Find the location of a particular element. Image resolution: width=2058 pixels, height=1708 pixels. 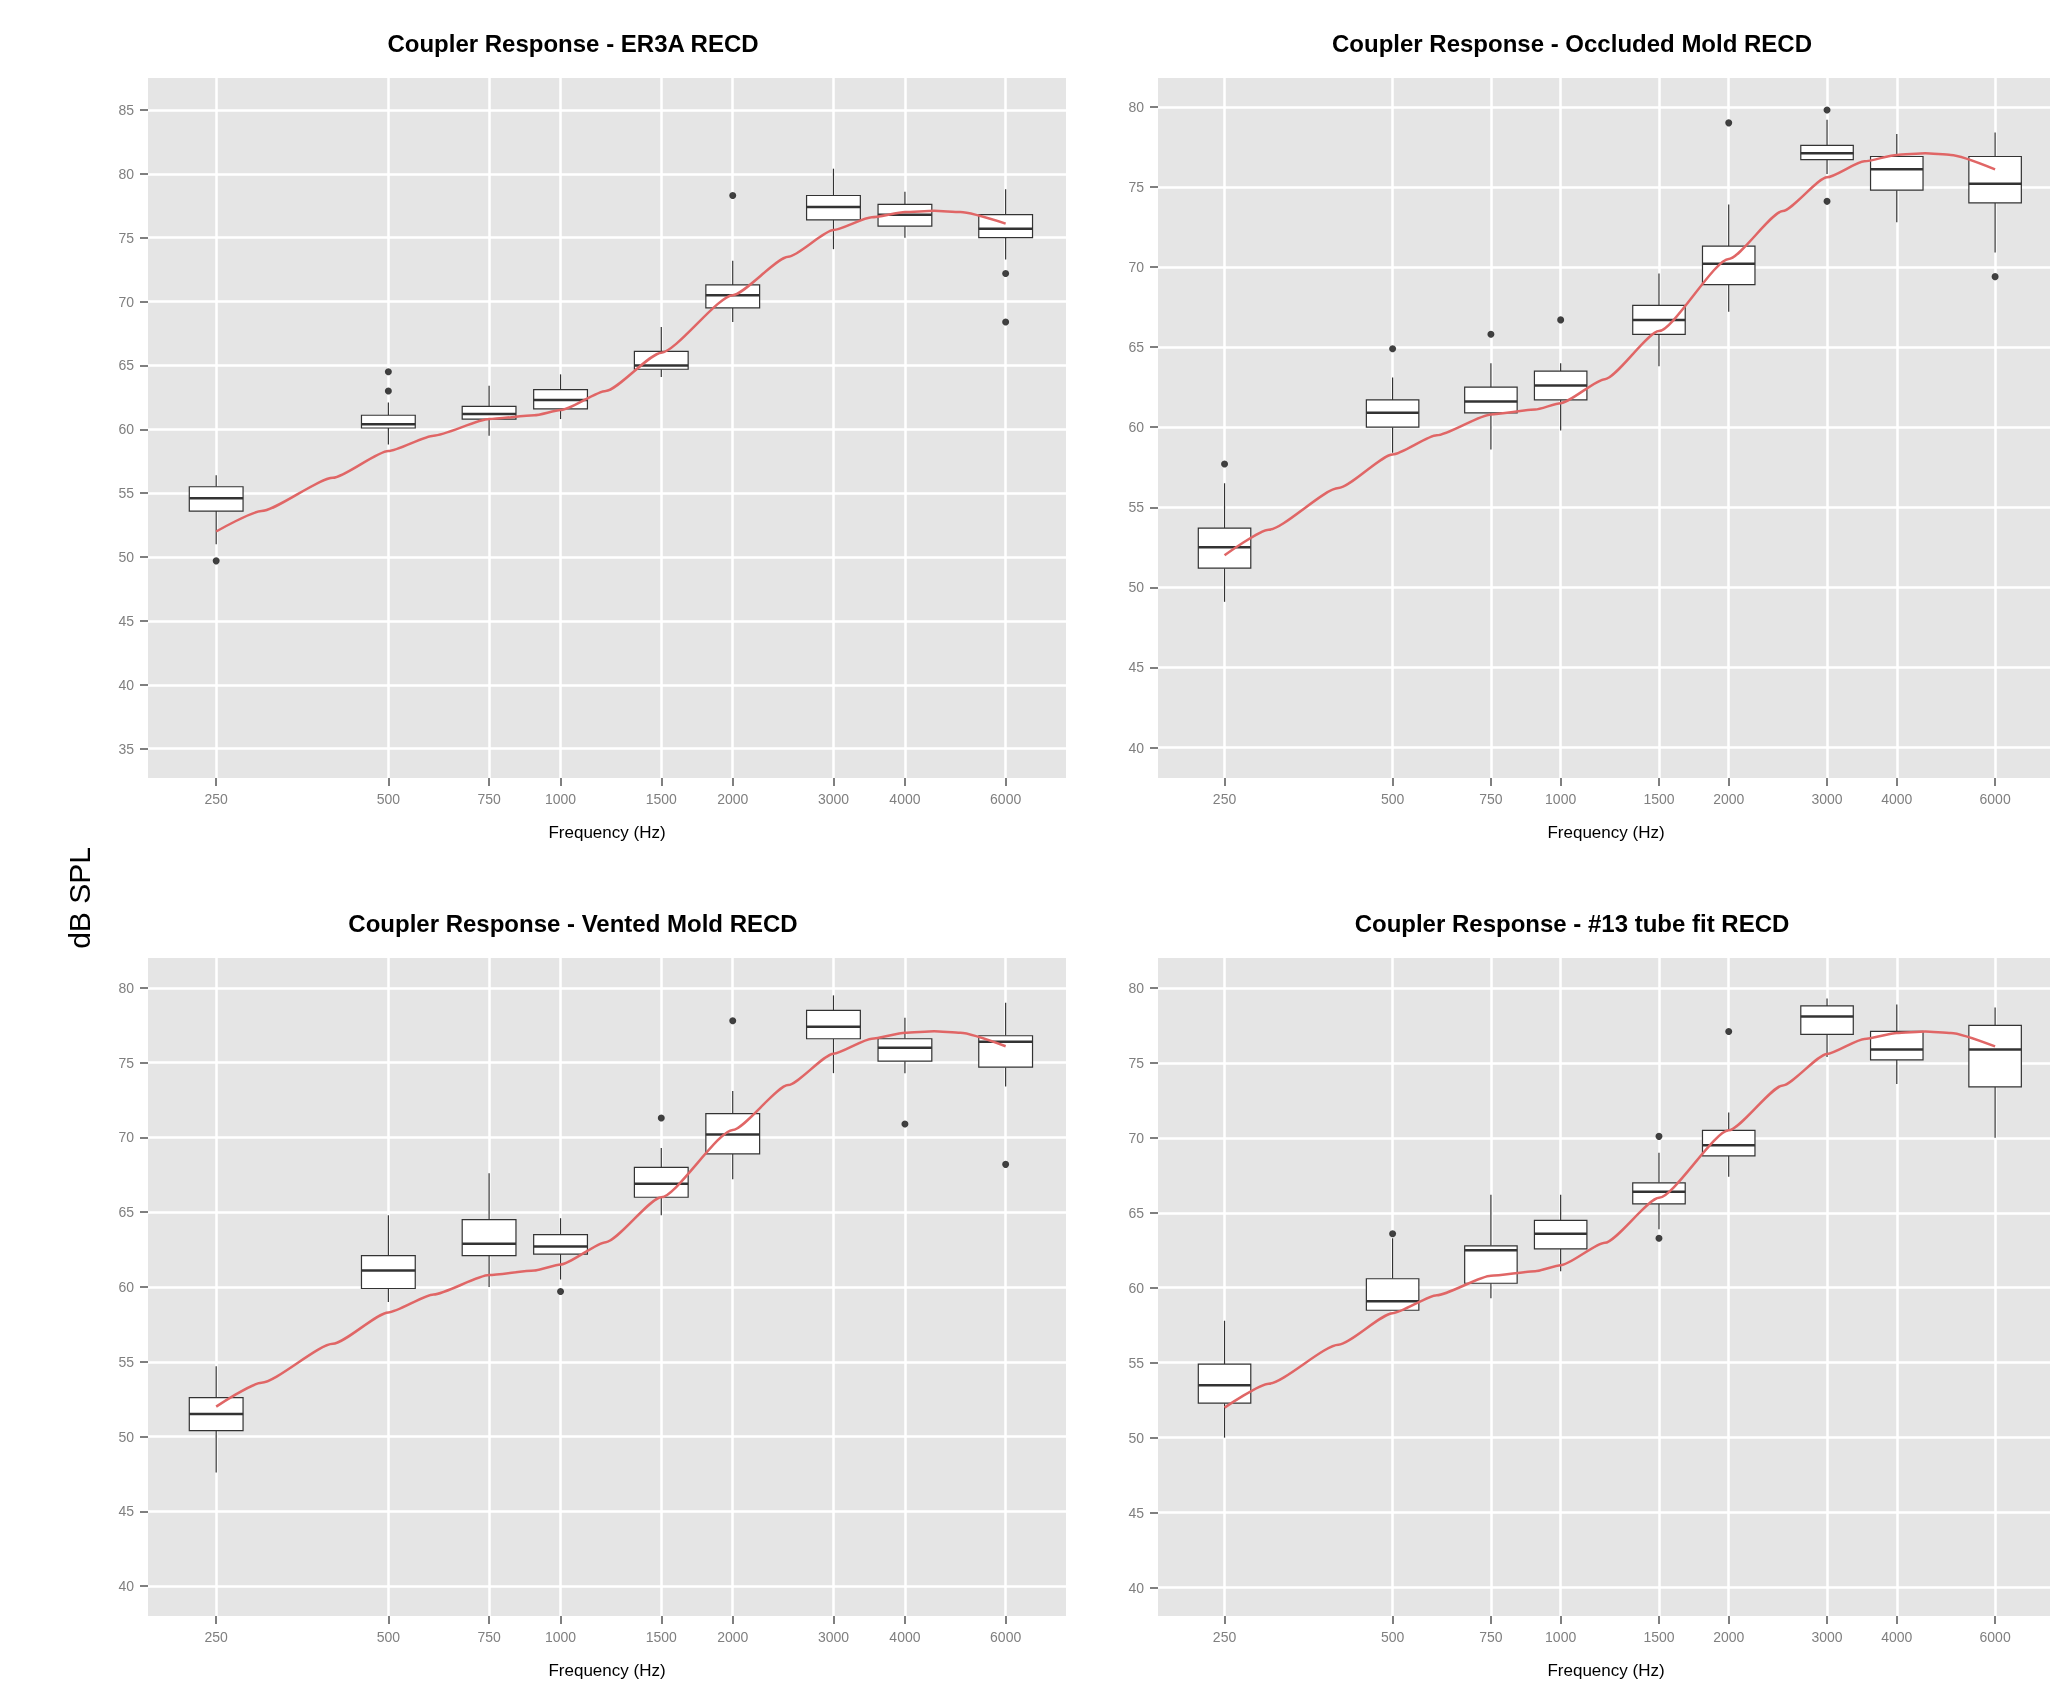

chart-title: Coupler Response - Occluded Mold RECD is located at coordinates (1572, 43).